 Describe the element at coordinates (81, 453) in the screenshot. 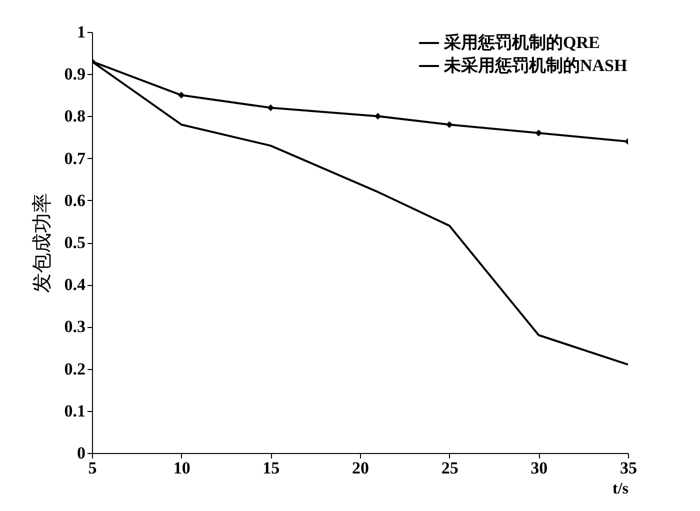

I see `y-tick-label: 0` at that location.